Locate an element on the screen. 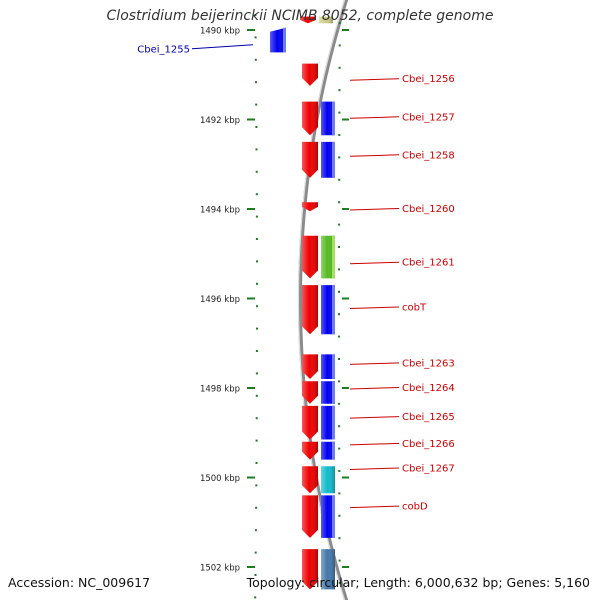 This screenshot has height=600, width=600. gene-label-right: cobD is located at coordinates (415, 507).